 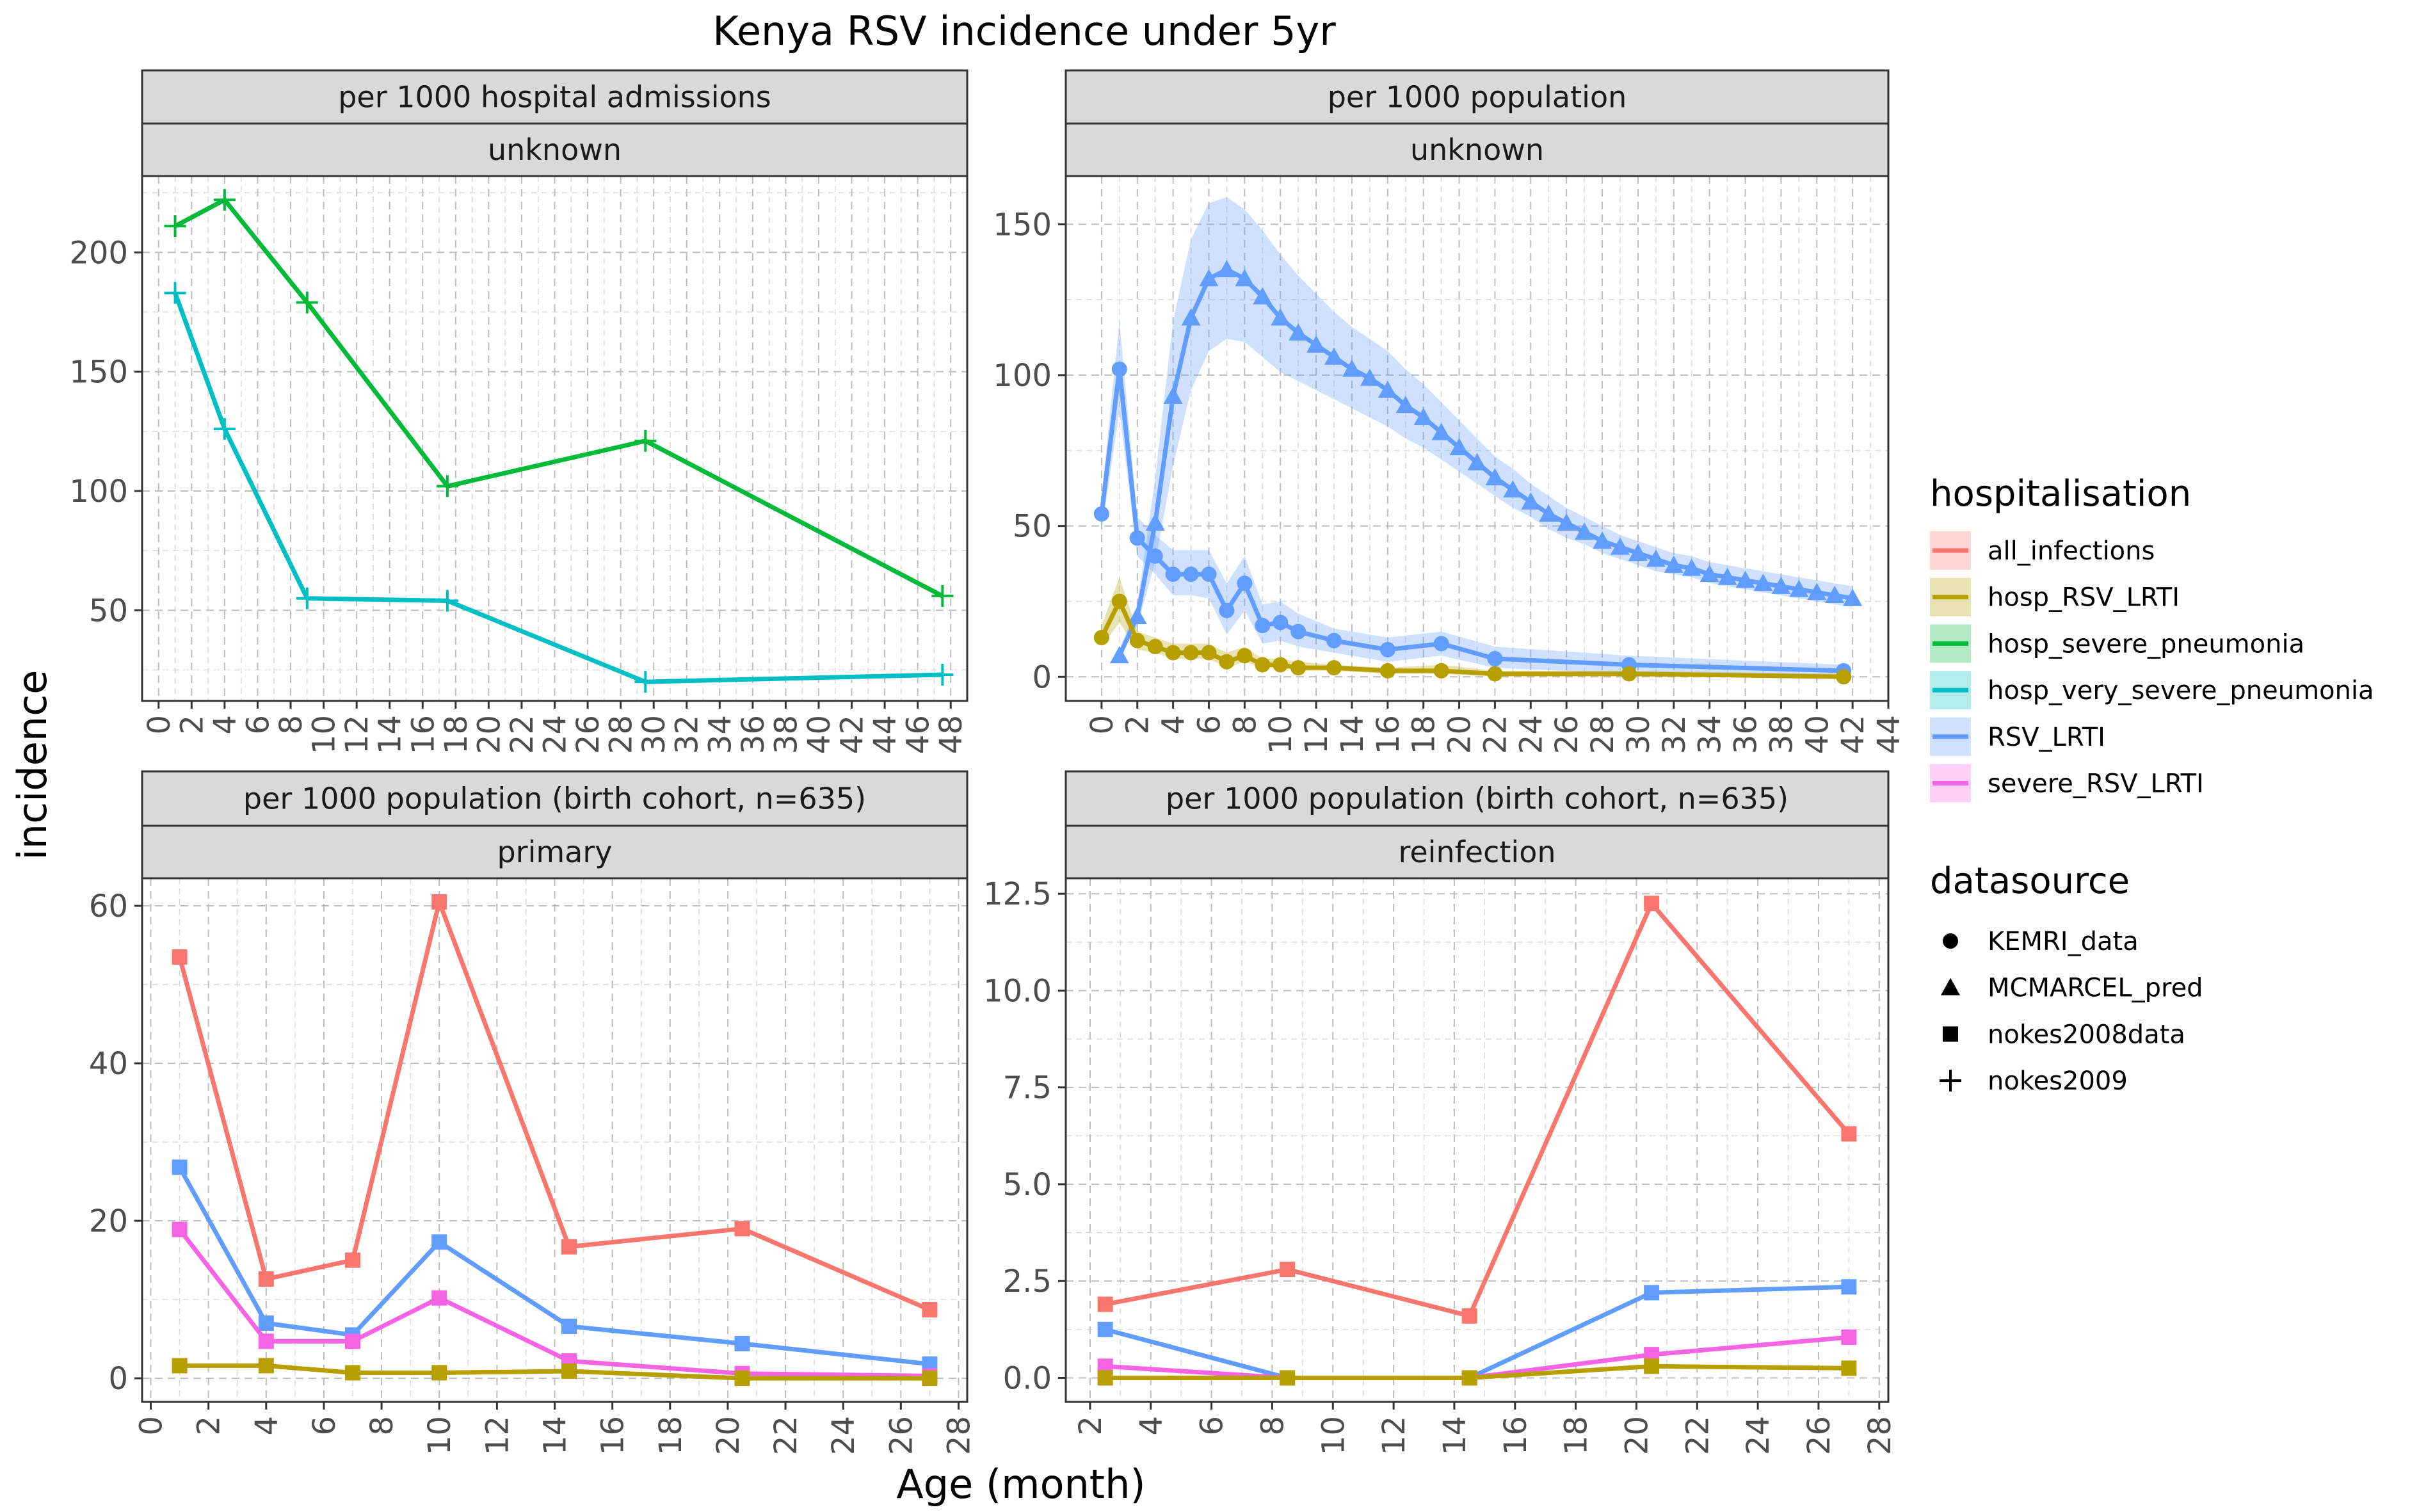 I want to click on x-tick-label: 34, so click(x=720, y=734).